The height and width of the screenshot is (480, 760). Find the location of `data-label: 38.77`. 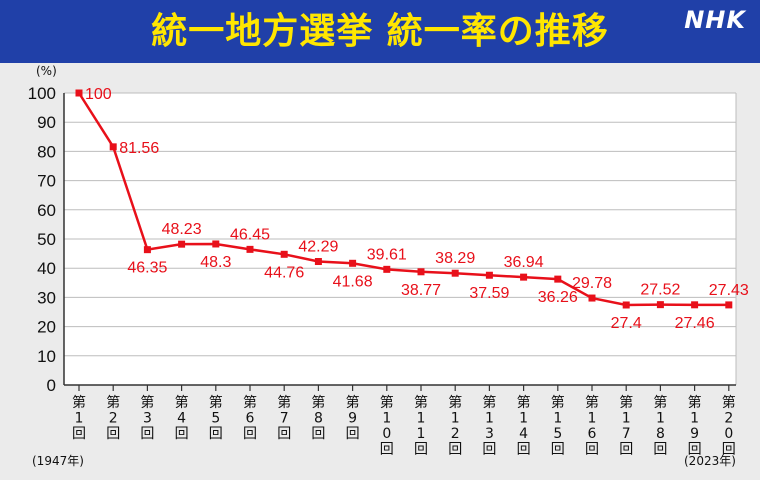

data-label: 38.77 is located at coordinates (421, 290).